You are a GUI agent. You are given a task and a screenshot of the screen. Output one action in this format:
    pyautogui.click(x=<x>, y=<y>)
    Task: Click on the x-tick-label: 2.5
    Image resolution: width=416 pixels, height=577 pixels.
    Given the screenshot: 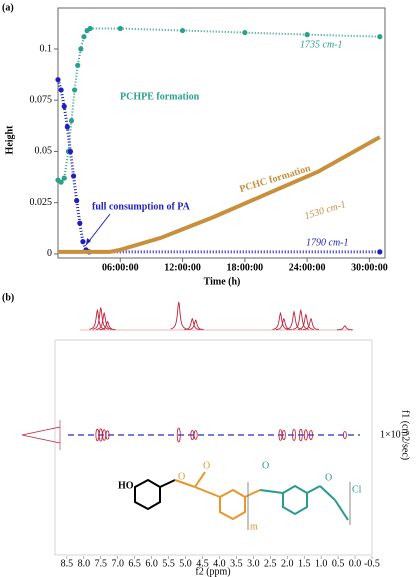 What is the action you would take?
    pyautogui.click(x=270, y=563)
    